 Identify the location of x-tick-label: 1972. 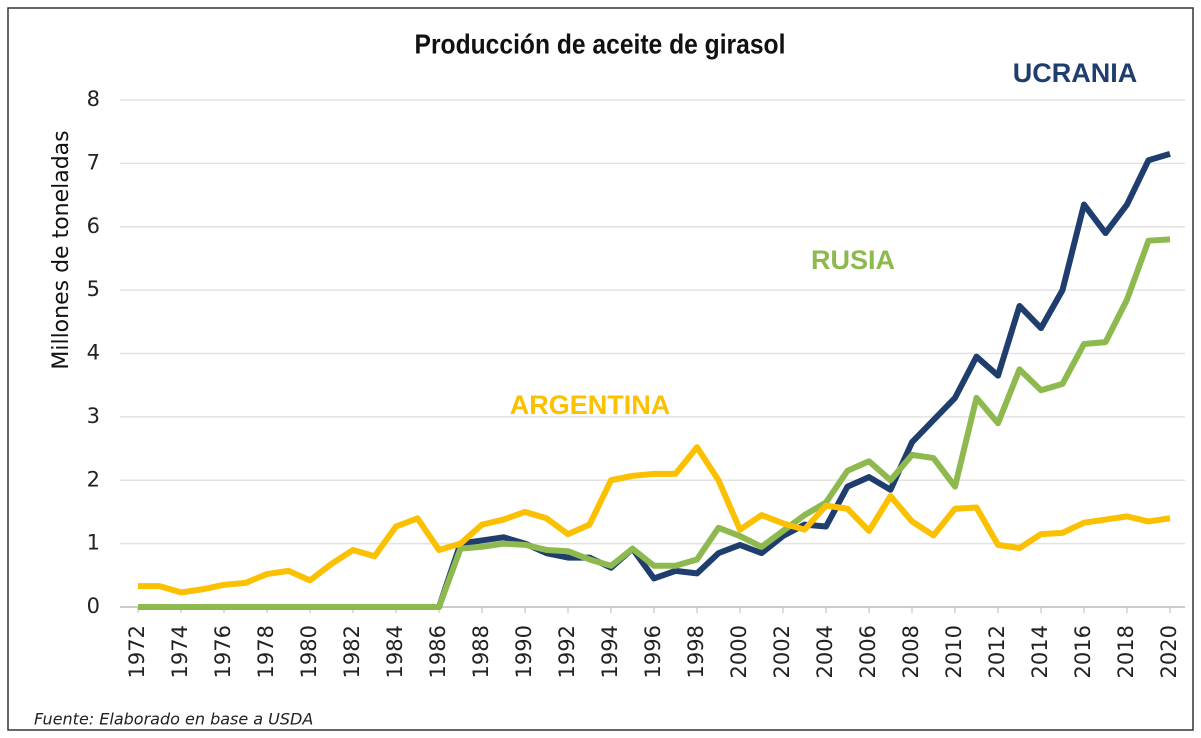
(137, 651).